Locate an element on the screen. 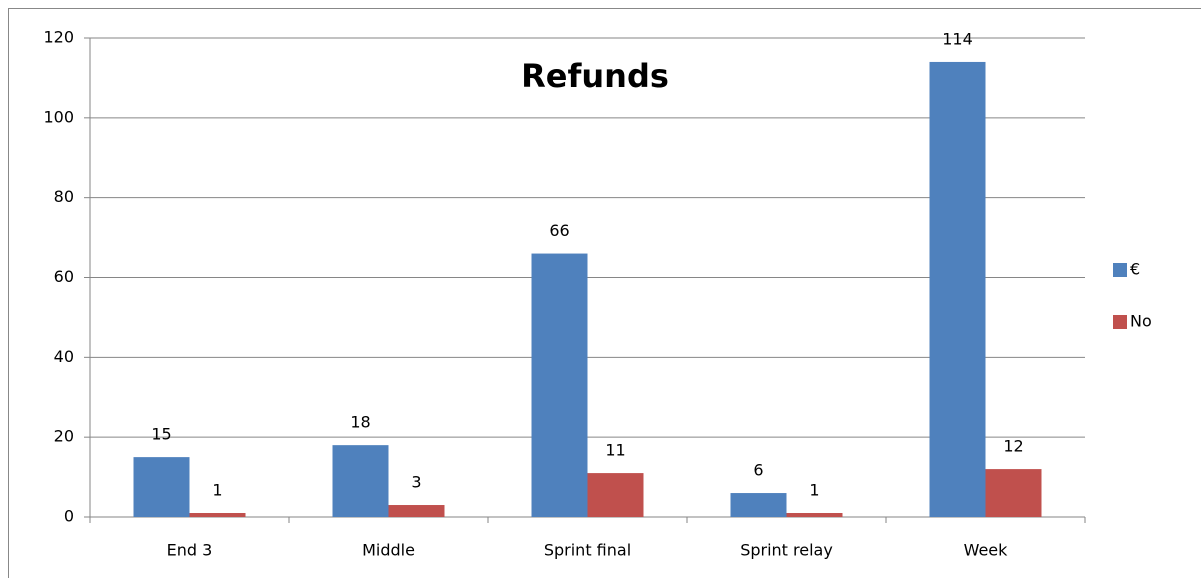 The height and width of the screenshot is (578, 1201). data-label: 12 is located at coordinates (1013, 446).